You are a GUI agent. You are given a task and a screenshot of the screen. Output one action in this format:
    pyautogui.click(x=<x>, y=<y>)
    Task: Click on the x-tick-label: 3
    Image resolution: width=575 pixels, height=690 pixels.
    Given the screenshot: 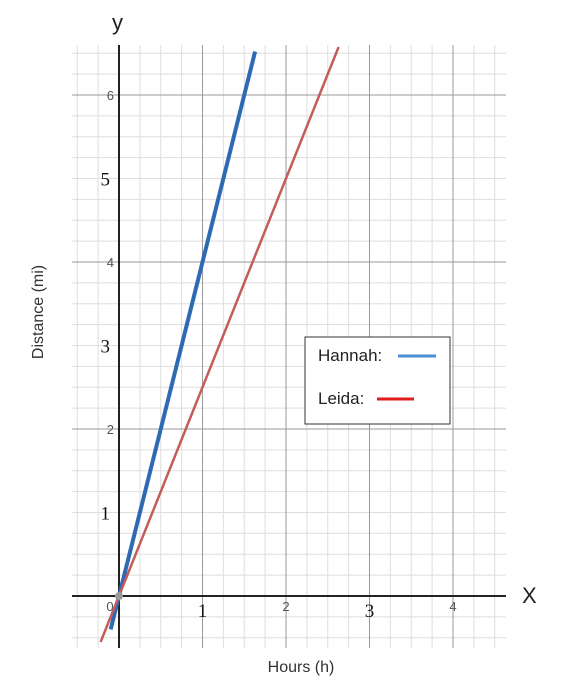 What is the action you would take?
    pyautogui.click(x=370, y=611)
    